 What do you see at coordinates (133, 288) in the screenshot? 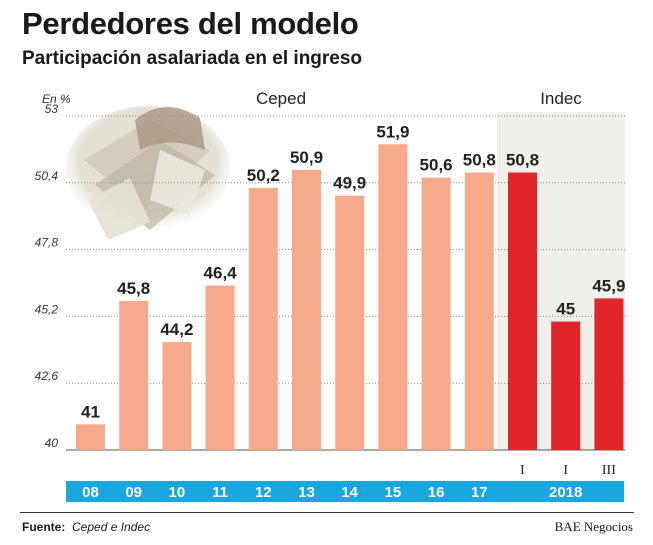
I see `bar-value-label: 45,8` at bounding box center [133, 288].